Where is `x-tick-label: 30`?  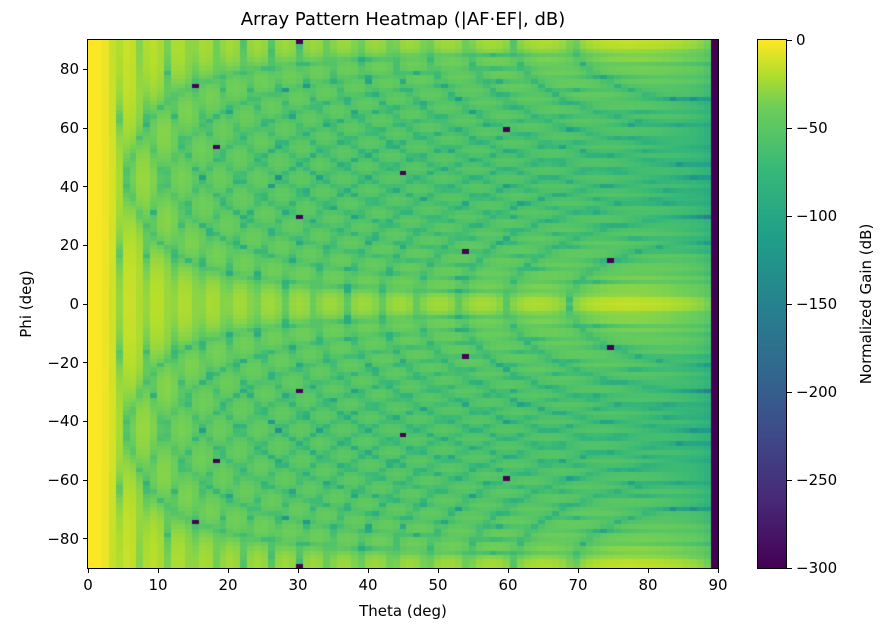
x-tick-label: 30 is located at coordinates (298, 585).